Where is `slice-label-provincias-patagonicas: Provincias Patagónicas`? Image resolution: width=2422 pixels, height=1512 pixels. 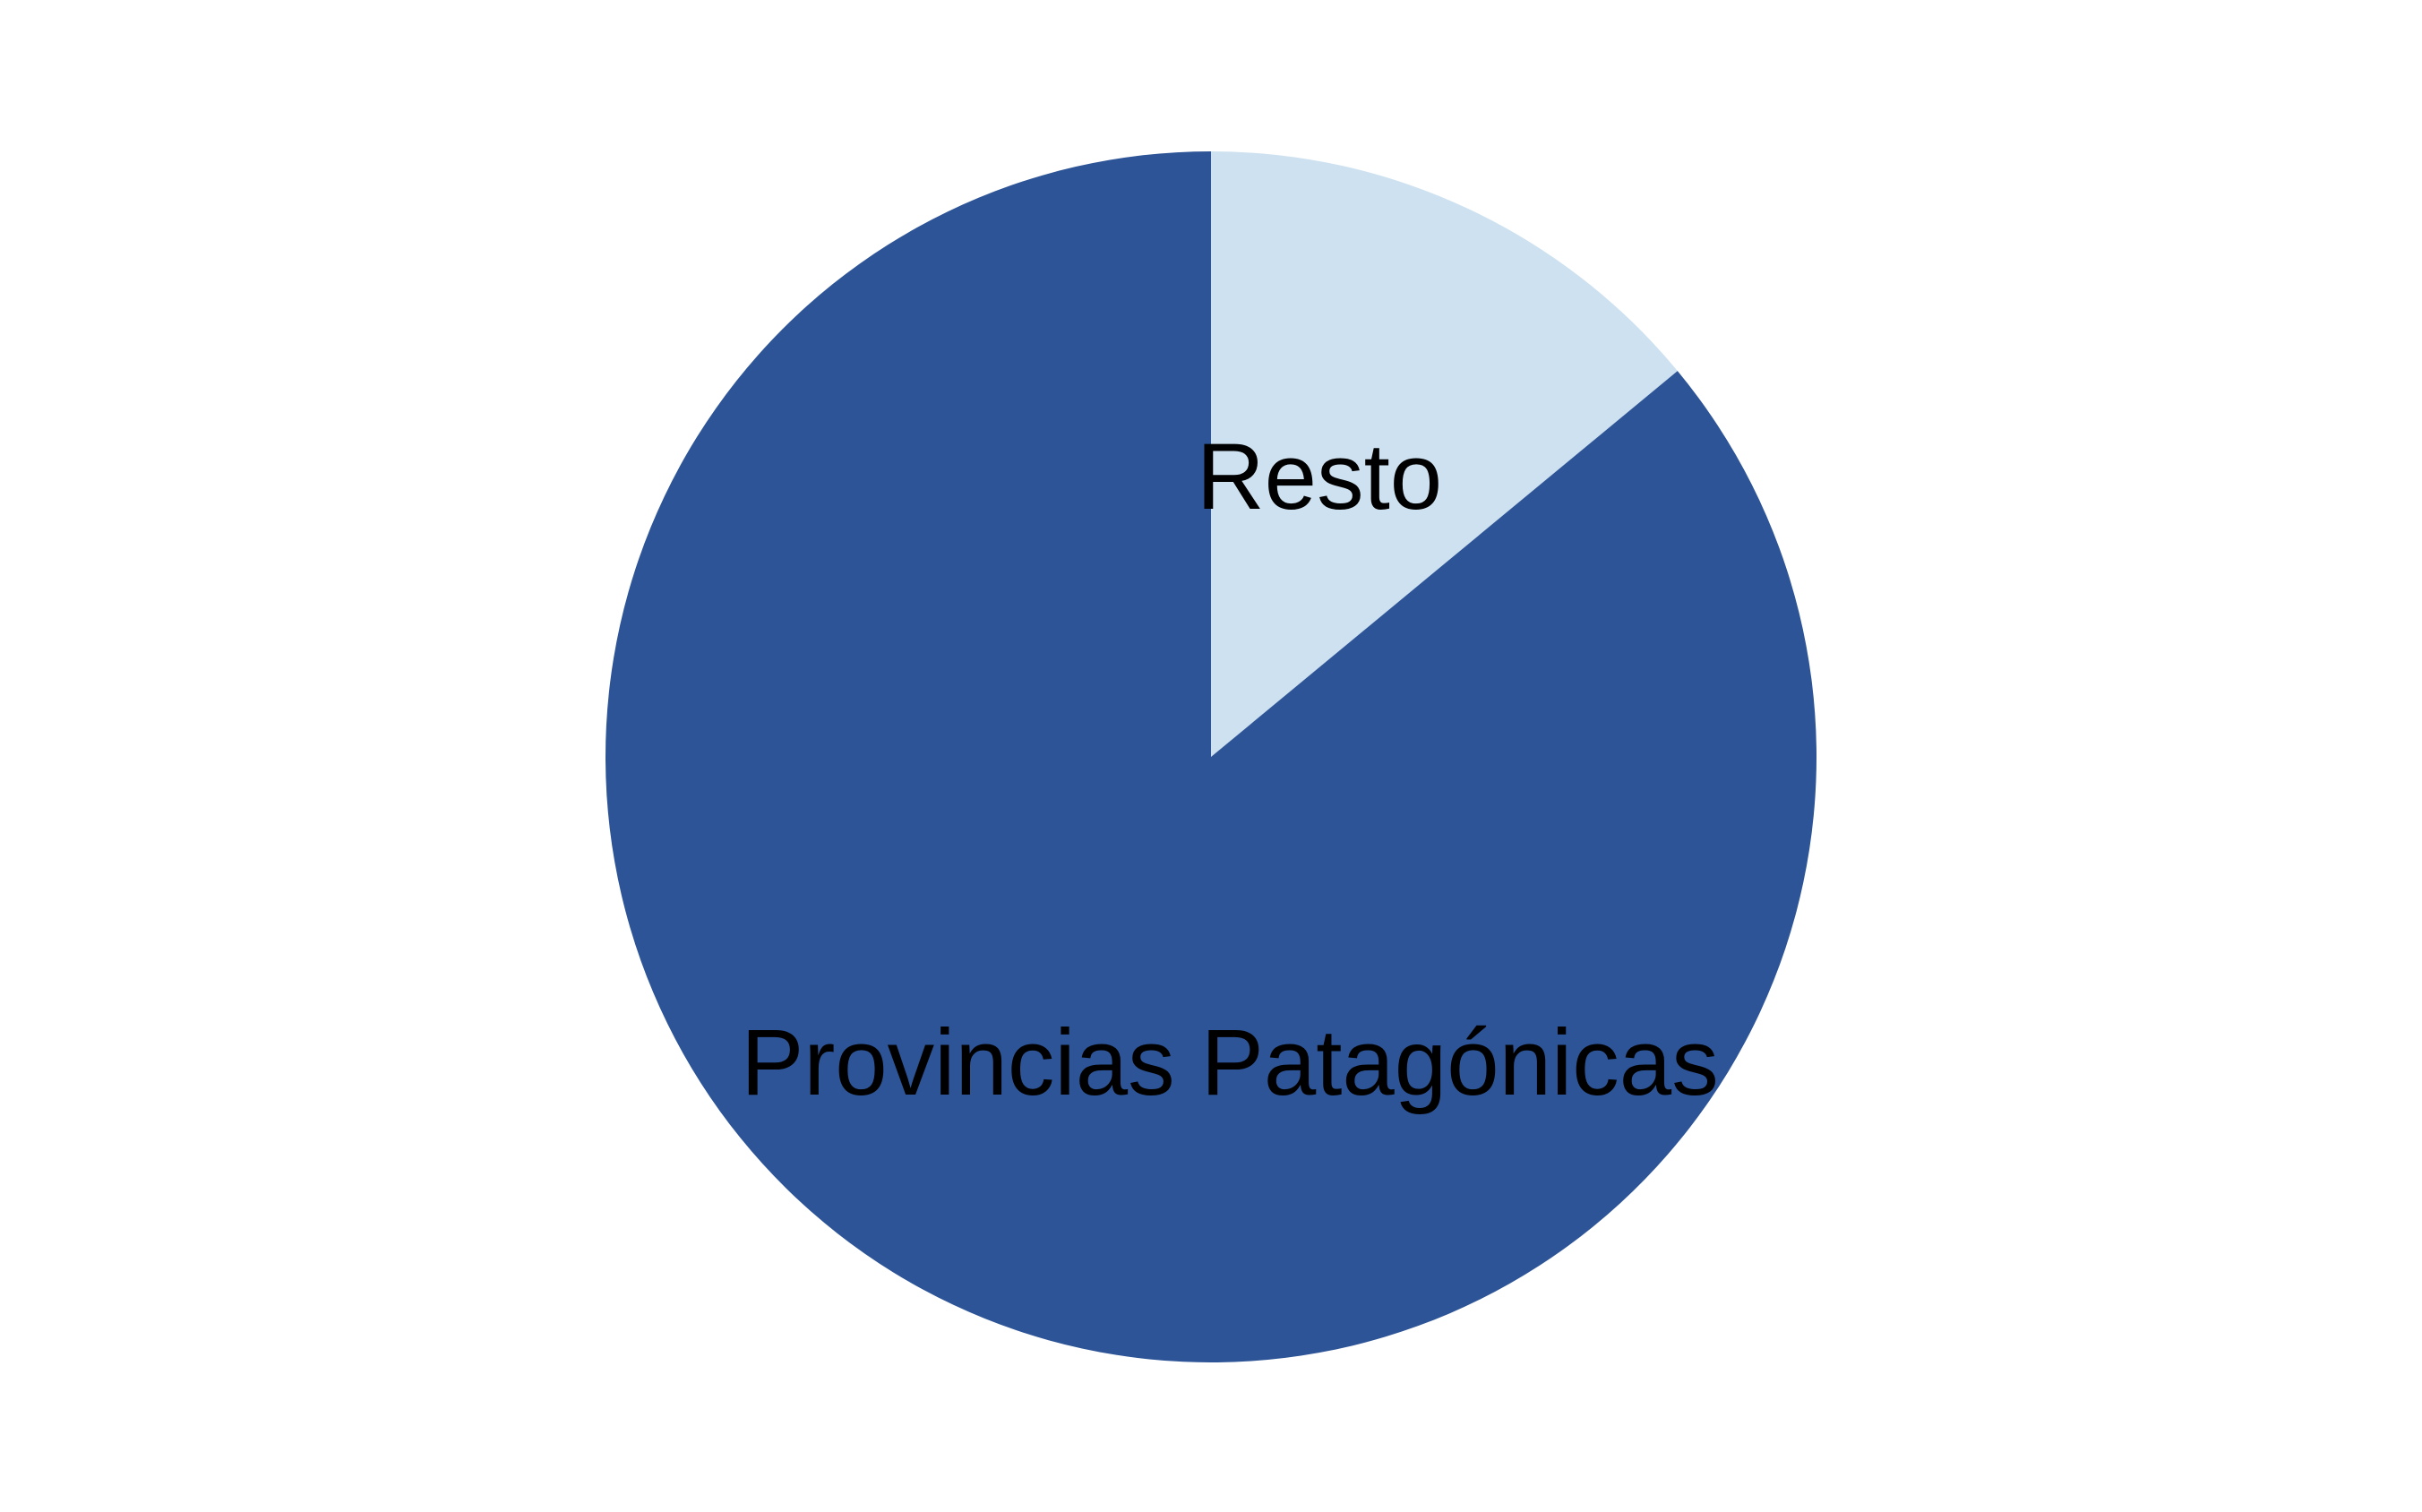 slice-label-provincias-patagonicas: Provincias Patagónicas is located at coordinates (1229, 1063).